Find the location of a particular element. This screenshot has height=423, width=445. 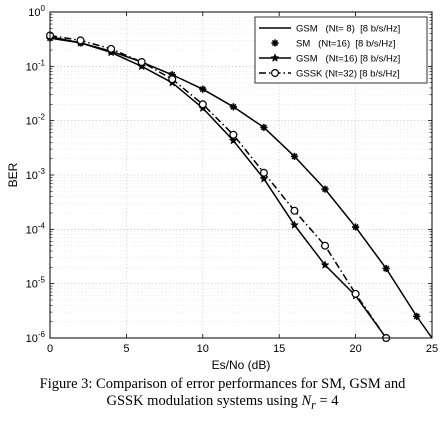

y-tick-label: 10⁻¹ is located at coordinates (36, 65).